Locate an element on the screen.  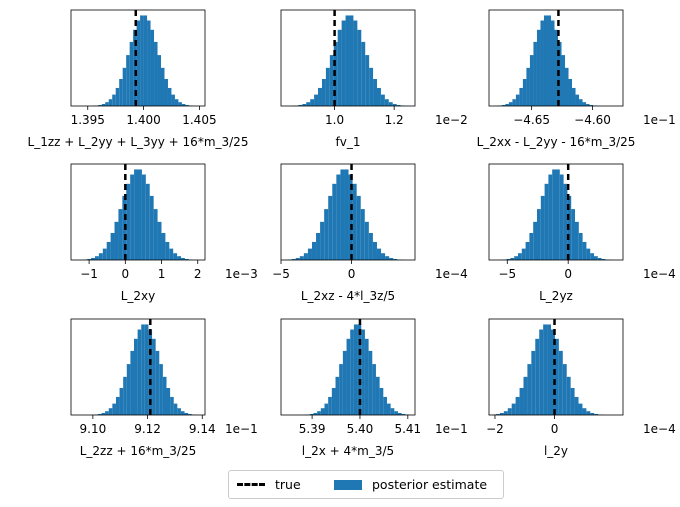
histogram-panel-8: 5.39 5.40 5.41 1e−1 l_2x + 4*m_3/5 is located at coordinates (374, 388).